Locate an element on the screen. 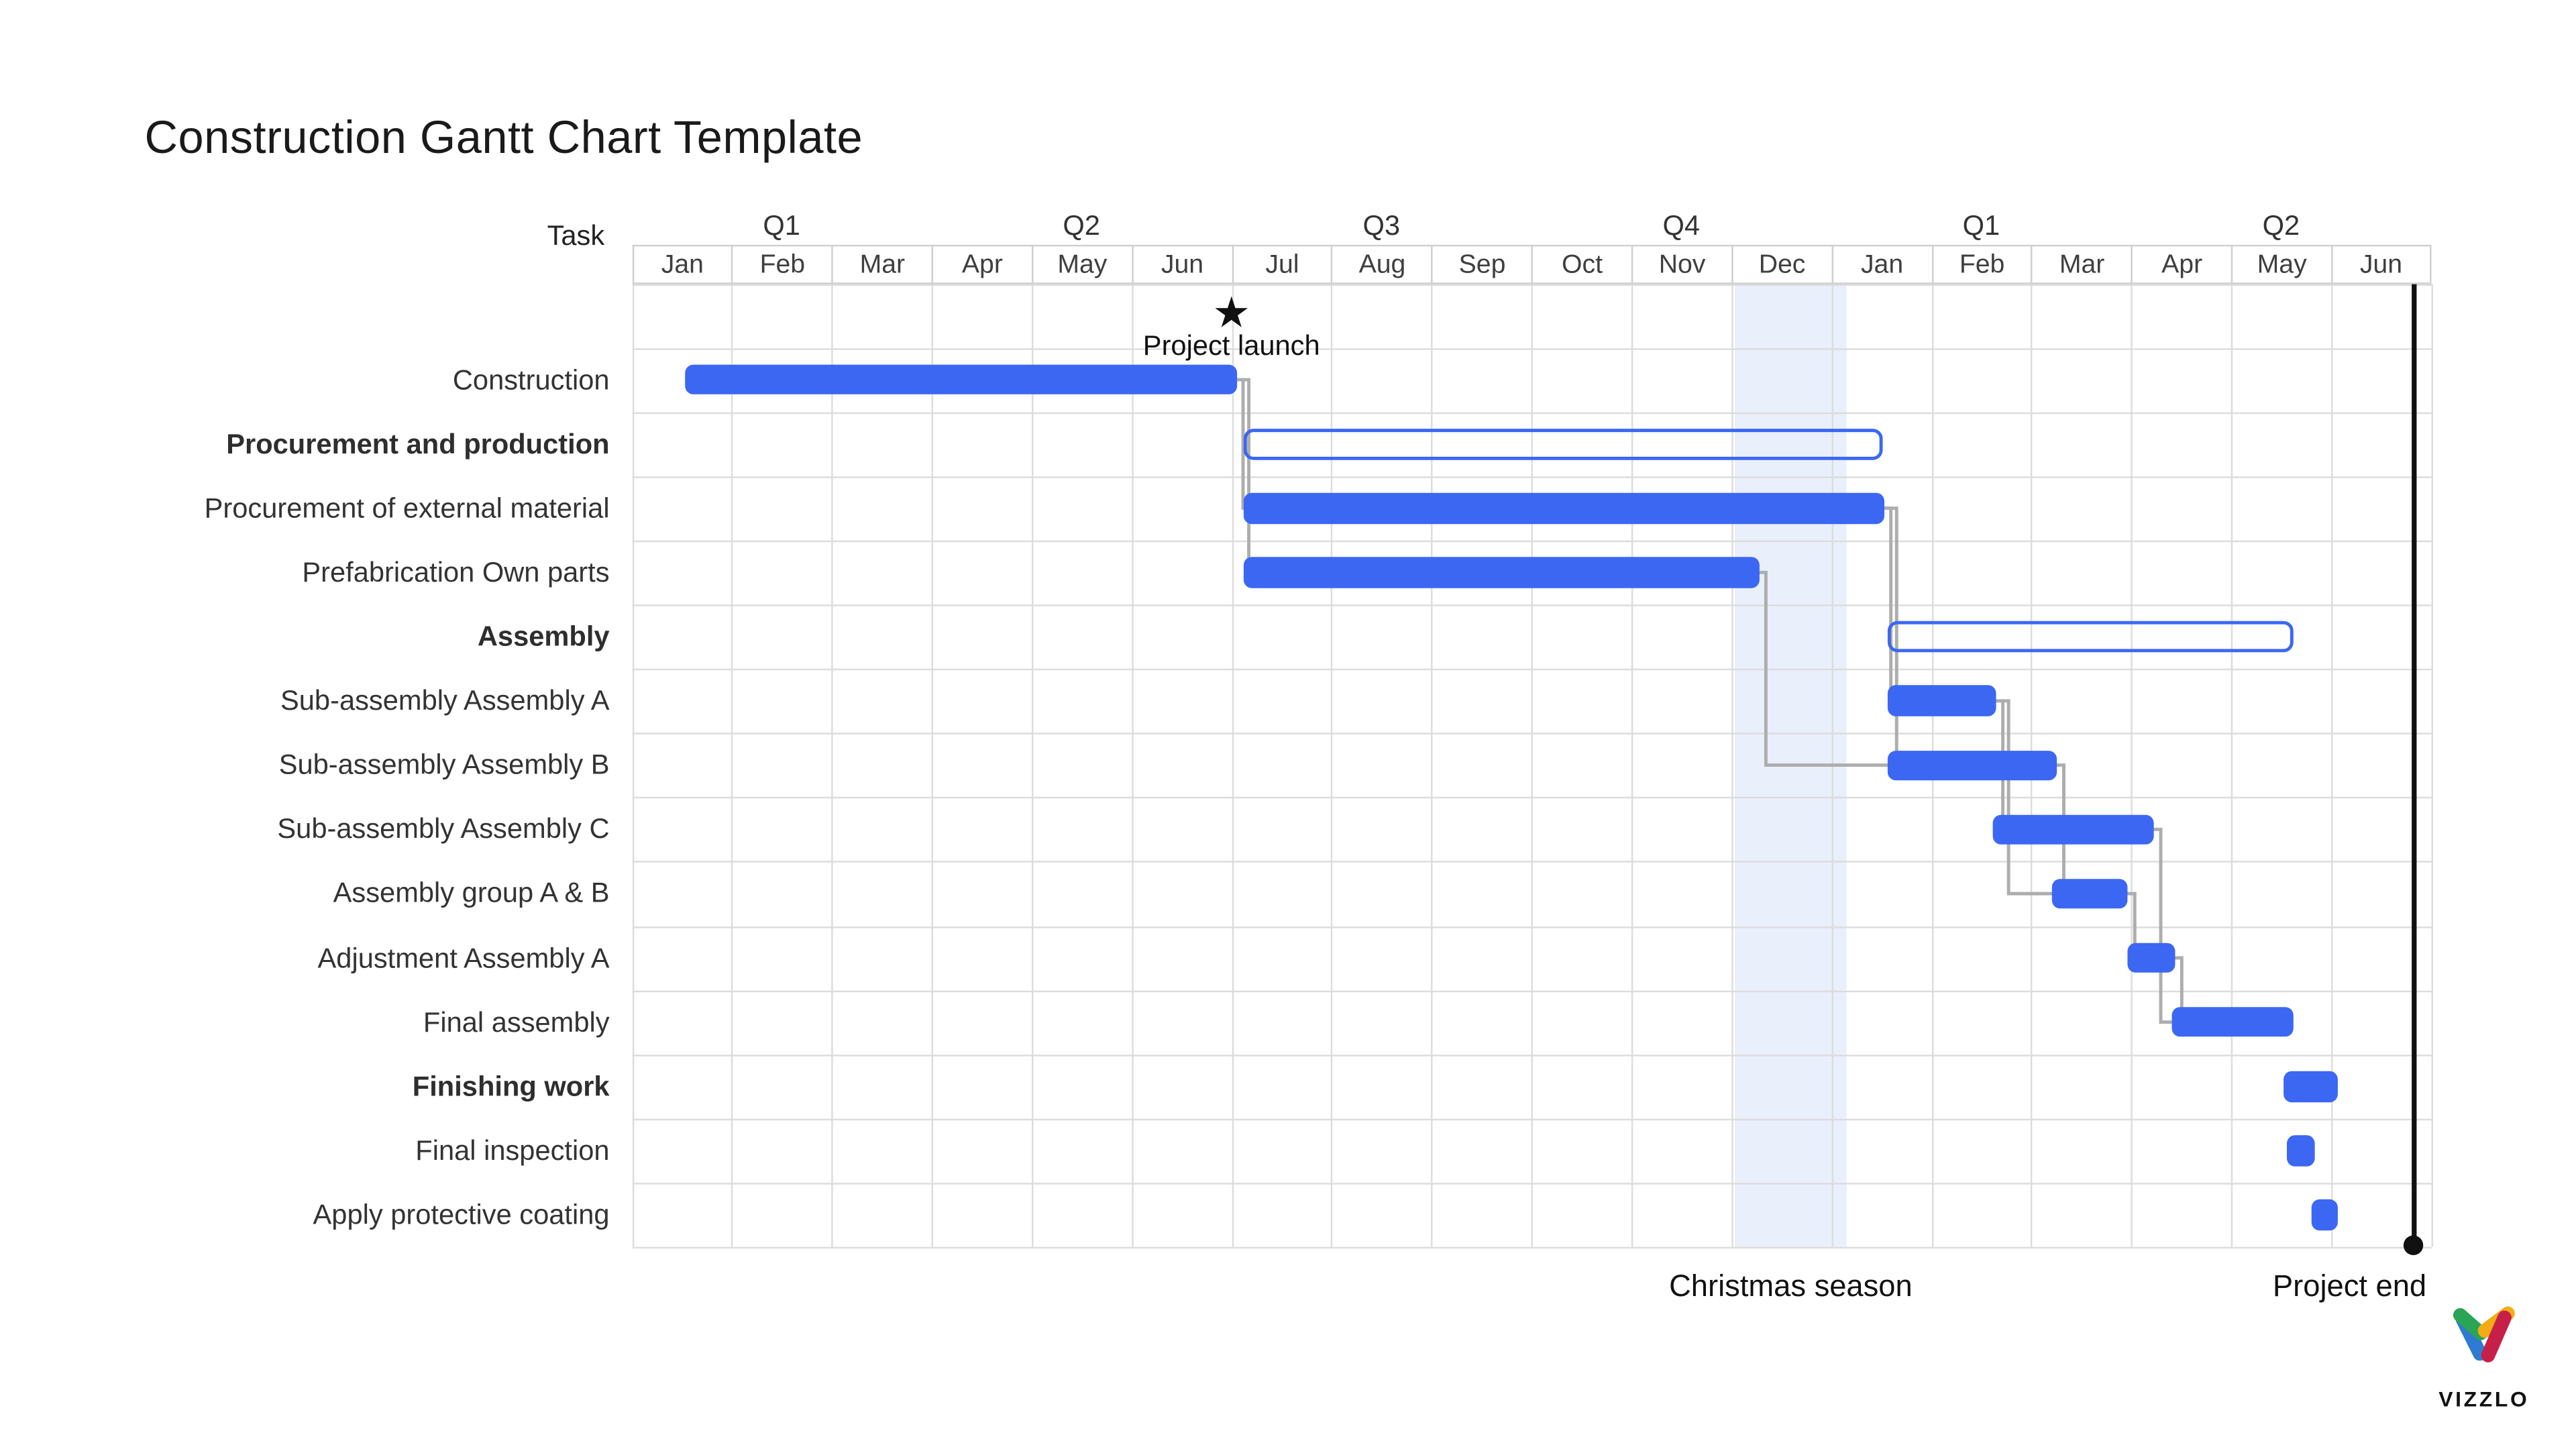 This screenshot has width=2576, height=1449. gantt-bar-sub-assembly-assembly-a is located at coordinates (1942, 701).